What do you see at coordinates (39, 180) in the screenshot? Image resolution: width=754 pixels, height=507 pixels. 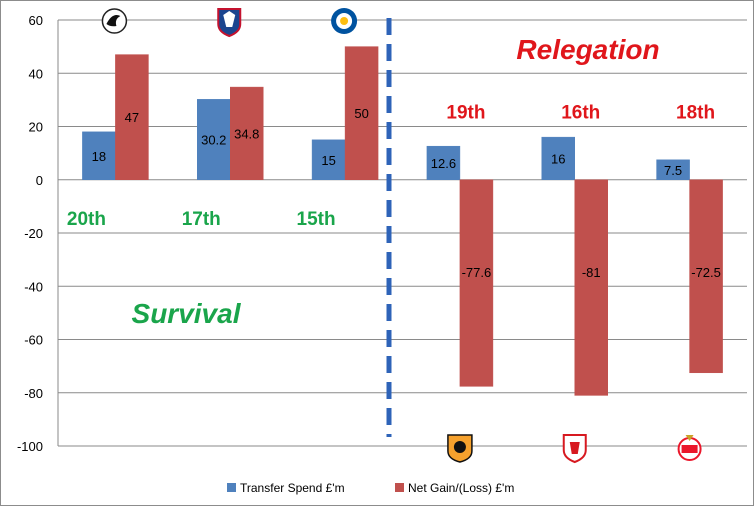 I see `y-tick-label: 0` at bounding box center [39, 180].